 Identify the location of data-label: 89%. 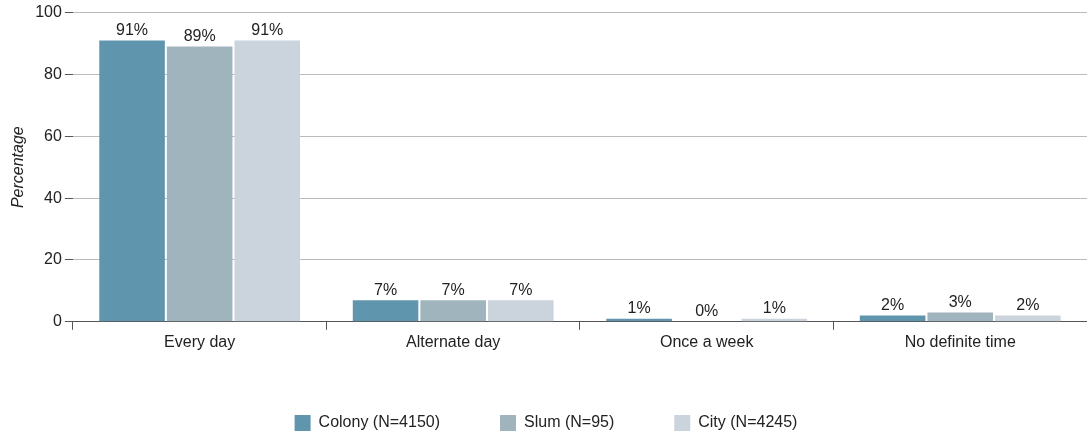
(199, 36).